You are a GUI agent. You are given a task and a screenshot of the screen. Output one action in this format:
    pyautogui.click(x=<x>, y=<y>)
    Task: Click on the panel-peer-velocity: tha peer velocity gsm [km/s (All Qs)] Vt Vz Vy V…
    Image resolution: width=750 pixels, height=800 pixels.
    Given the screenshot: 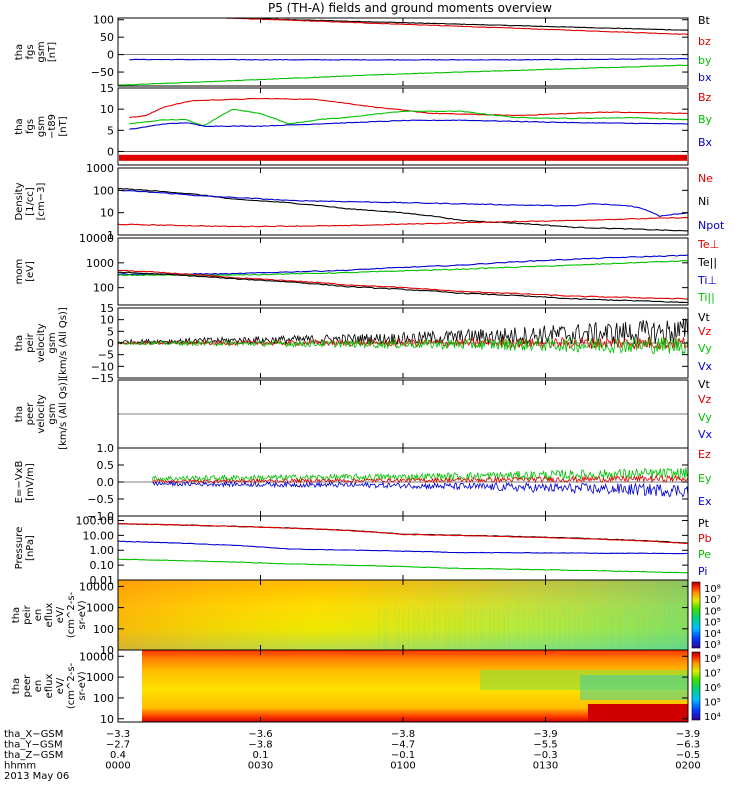 What is the action you would take?
    pyautogui.click(x=363, y=414)
    